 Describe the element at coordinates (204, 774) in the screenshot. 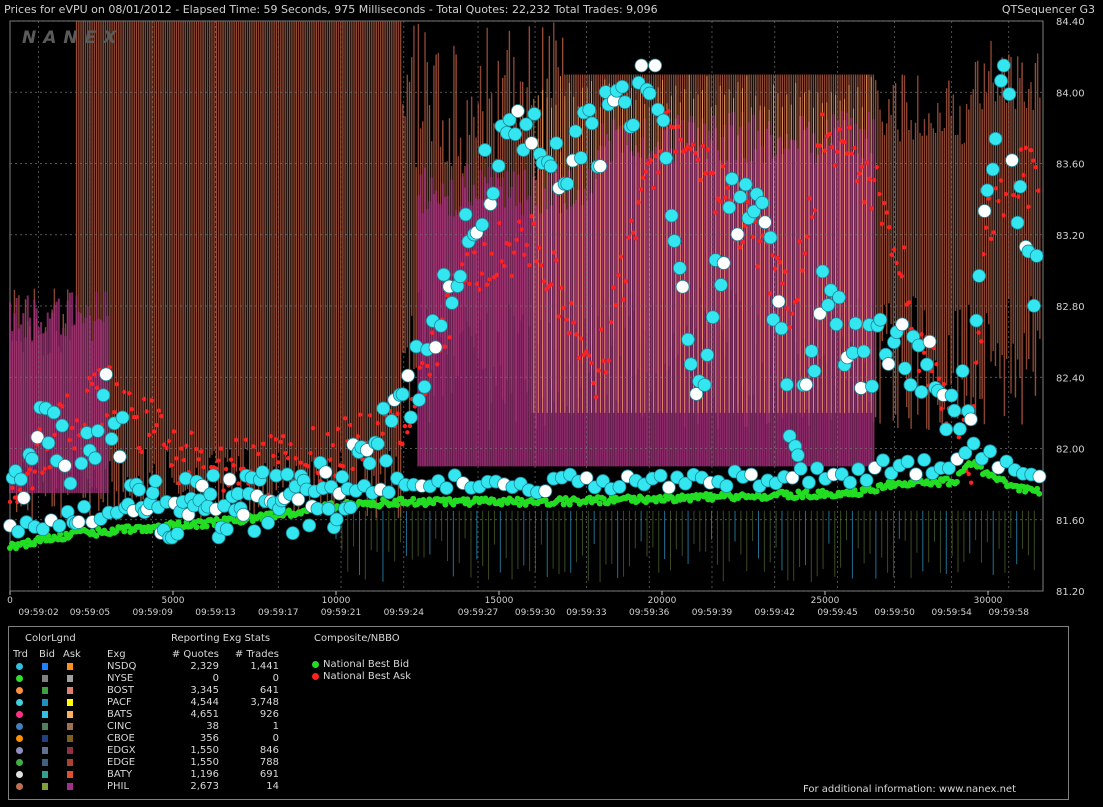

I see `exchange-quotes: 1,196` at that location.